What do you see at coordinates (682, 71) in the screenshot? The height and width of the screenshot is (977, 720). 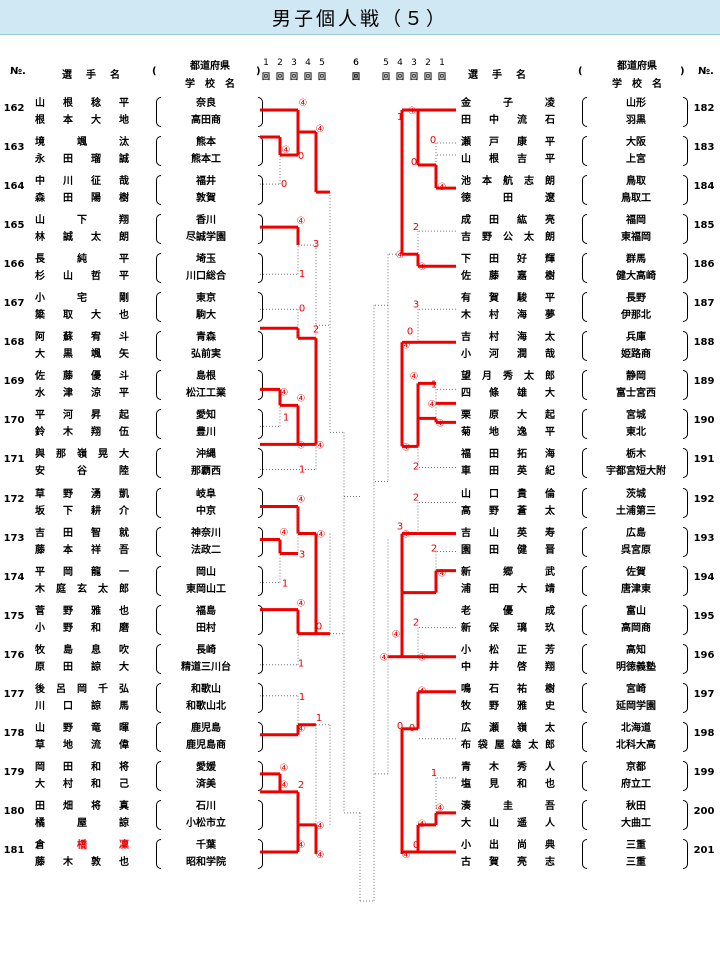 I see `rparen-right: )` at bounding box center [682, 71].